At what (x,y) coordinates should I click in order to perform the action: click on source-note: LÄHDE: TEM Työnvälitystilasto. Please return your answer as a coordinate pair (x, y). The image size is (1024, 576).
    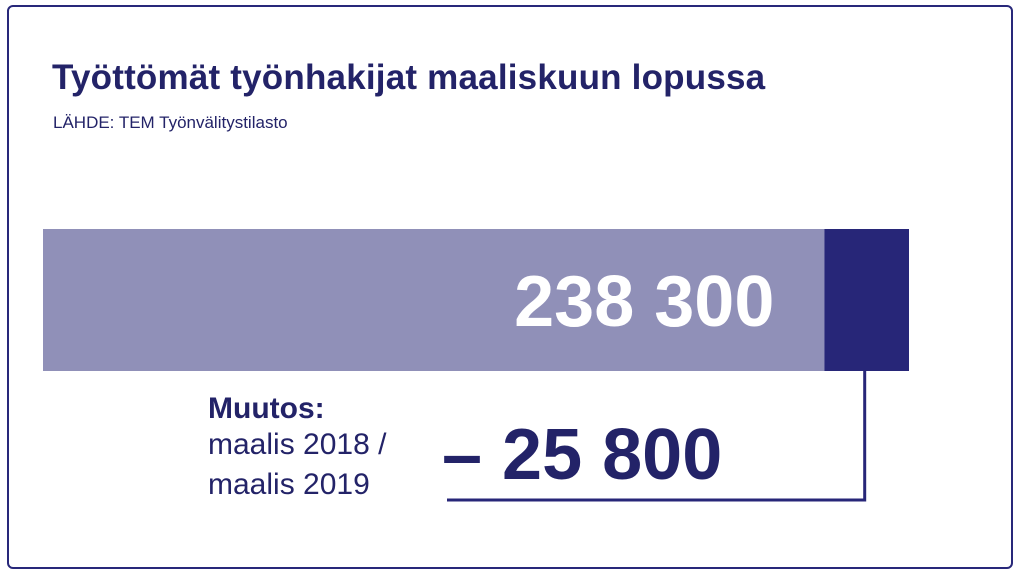
    Looking at the image, I should click on (170, 122).